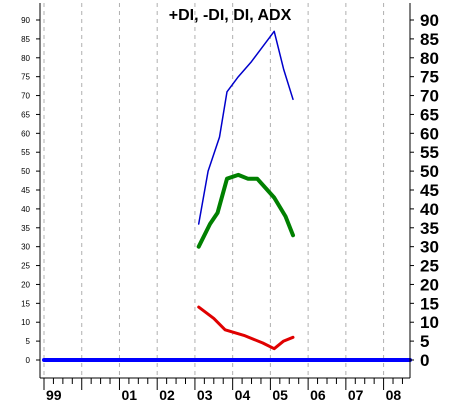  Describe the element at coordinates (394, 395) in the screenshot. I see `x-tick-label: 08` at that location.